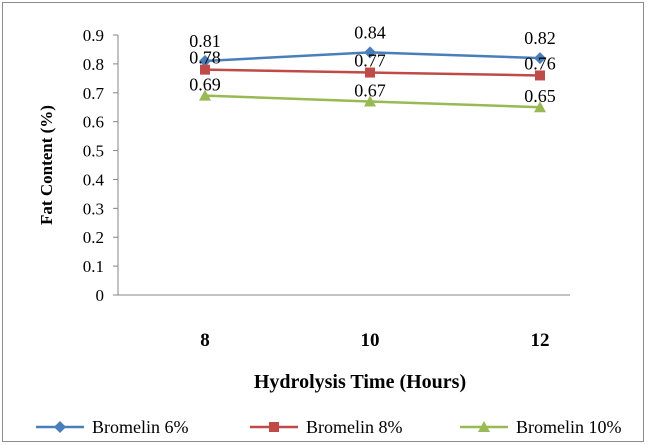 The height and width of the screenshot is (445, 648). Describe the element at coordinates (94, 93) in the screenshot. I see `y-tick-label: 0.7` at that location.